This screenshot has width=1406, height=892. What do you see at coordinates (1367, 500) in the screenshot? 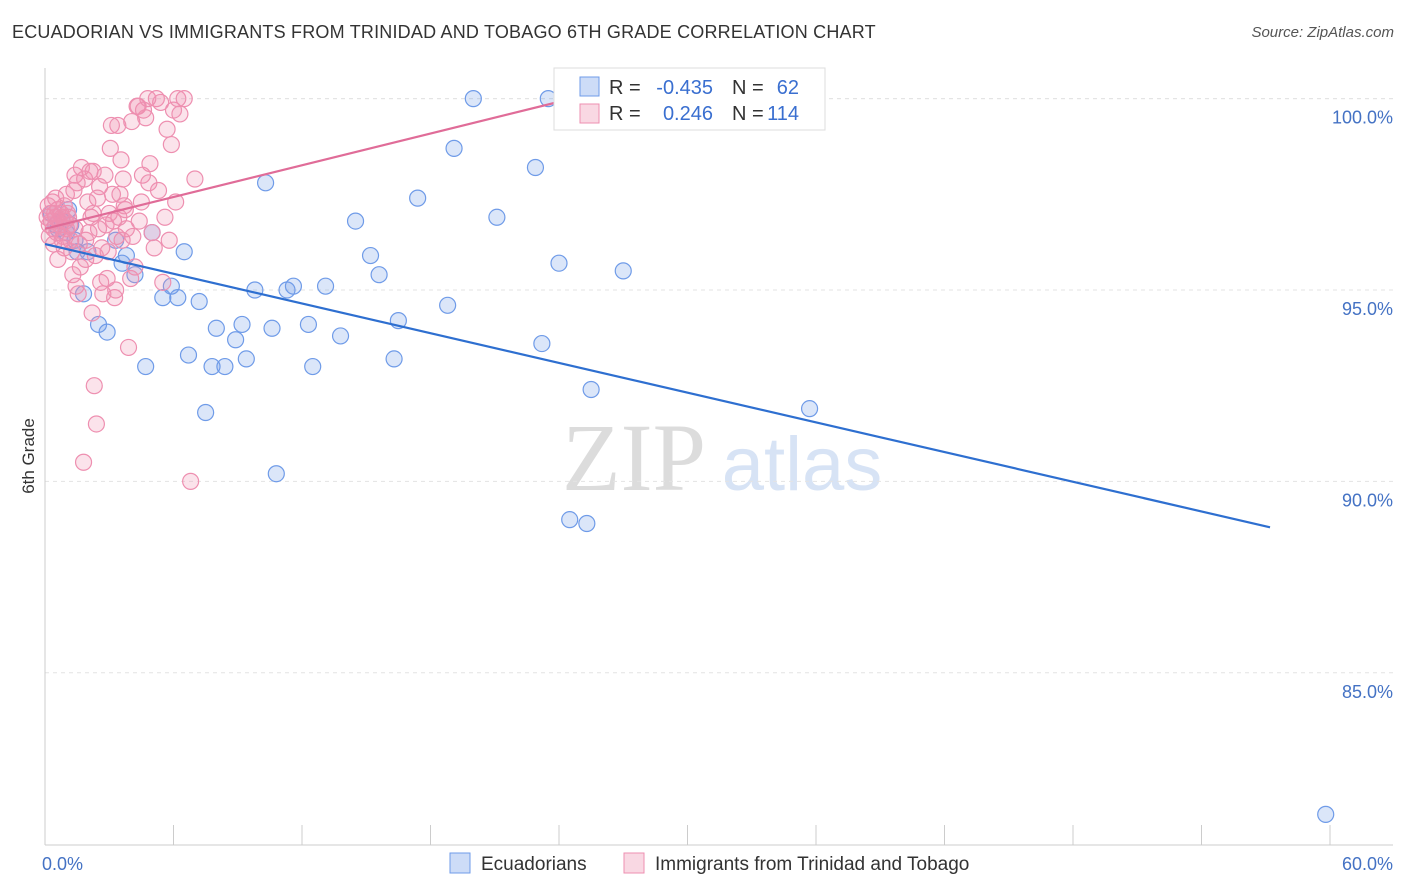
I see `y-tick-label-90: 90.0%` at bounding box center [1367, 500].